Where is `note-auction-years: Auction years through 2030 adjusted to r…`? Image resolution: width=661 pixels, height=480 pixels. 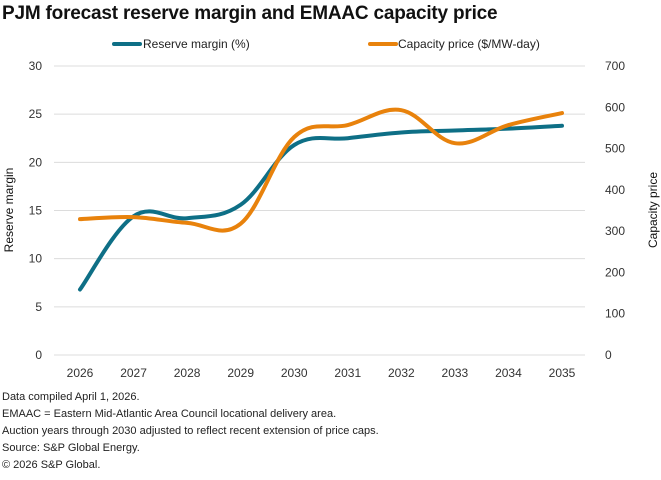
note-auction-years: Auction years through 2030 adjusted to r… is located at coordinates (190, 431).